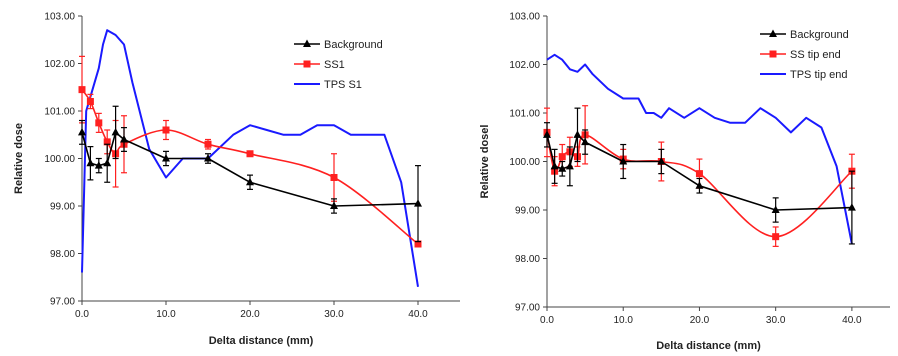 This screenshot has height=356, width=898. I want to click on legend-label: SS tip end, so click(815, 55).